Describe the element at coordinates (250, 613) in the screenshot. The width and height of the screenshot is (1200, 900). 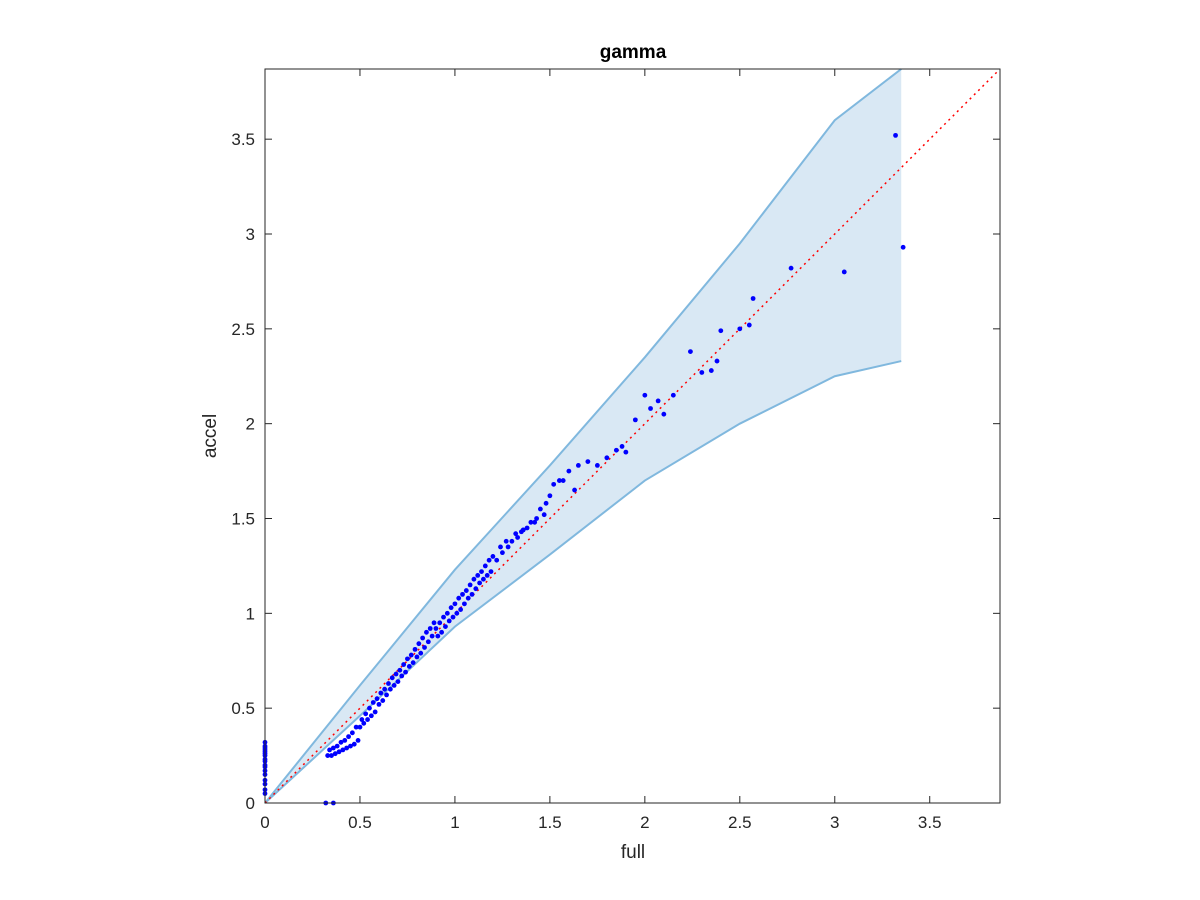
I see `y-tick-label: 1` at that location.